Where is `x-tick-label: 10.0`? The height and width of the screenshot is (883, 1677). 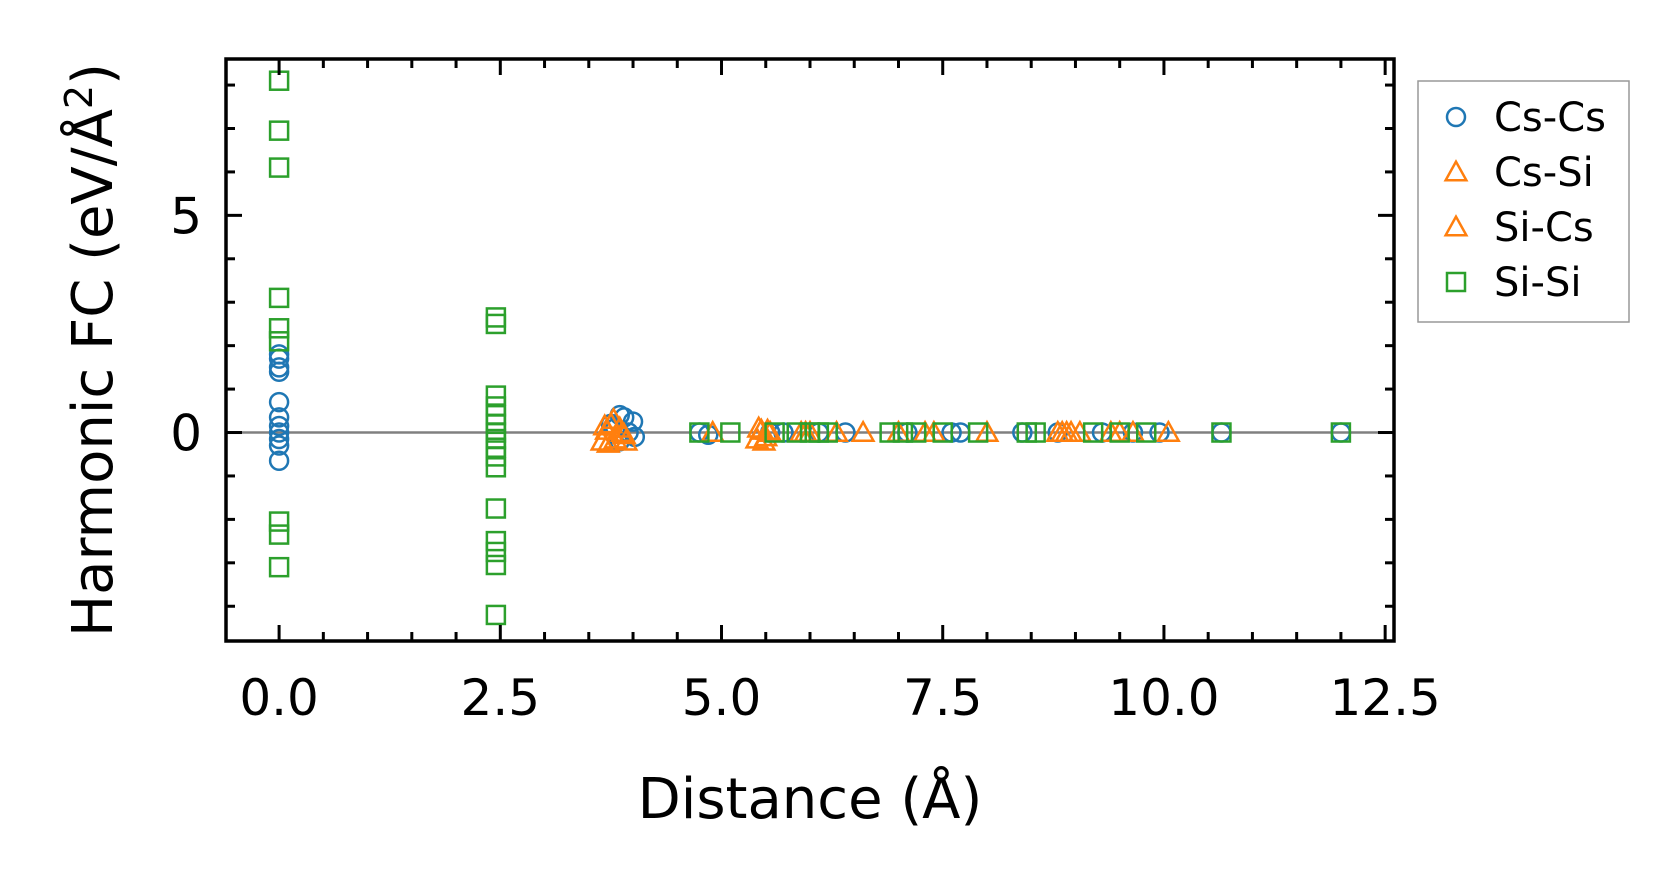 x-tick-label: 10.0 is located at coordinates (1163, 698).